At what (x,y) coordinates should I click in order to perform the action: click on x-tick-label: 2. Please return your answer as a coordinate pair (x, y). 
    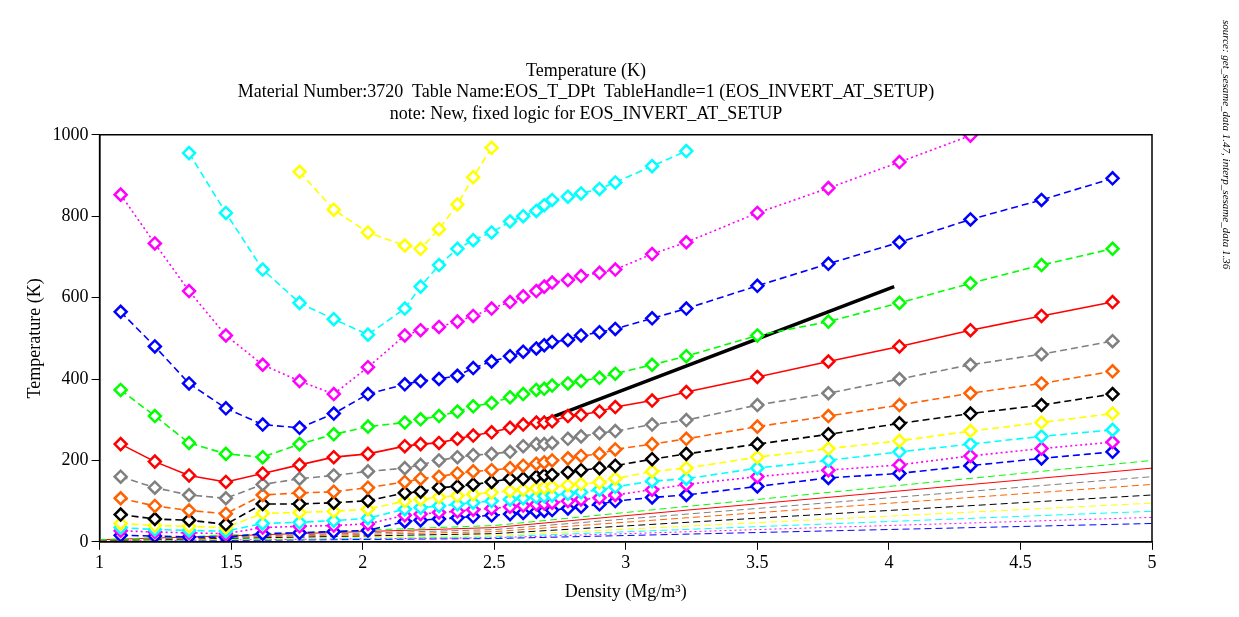
    Looking at the image, I should click on (363, 562).